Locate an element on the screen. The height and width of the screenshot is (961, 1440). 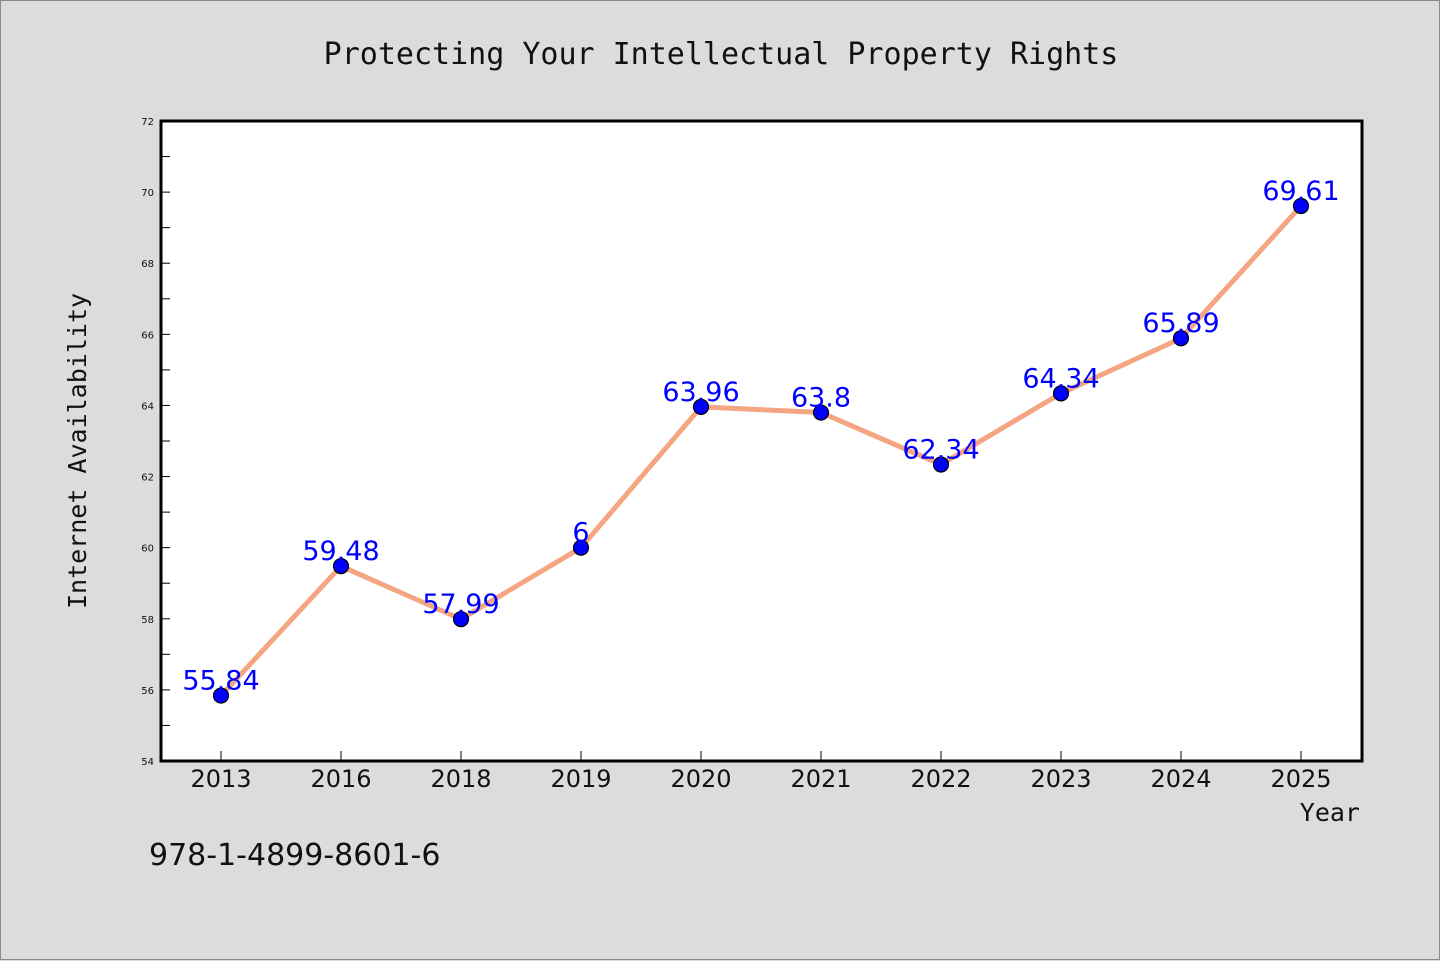
x-tick-label: 2020 is located at coordinates (700, 779).